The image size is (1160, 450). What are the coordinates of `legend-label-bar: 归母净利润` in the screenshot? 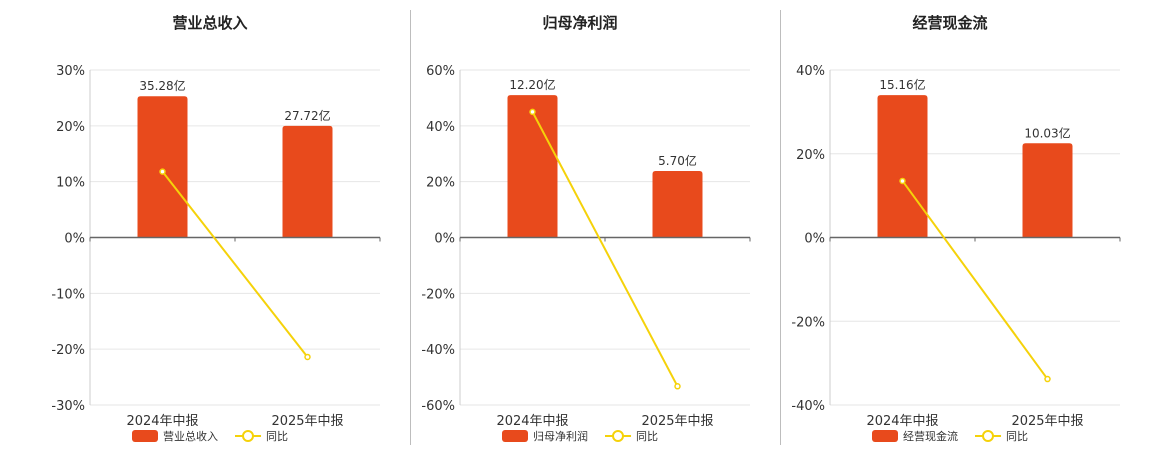 It's located at (560, 436).